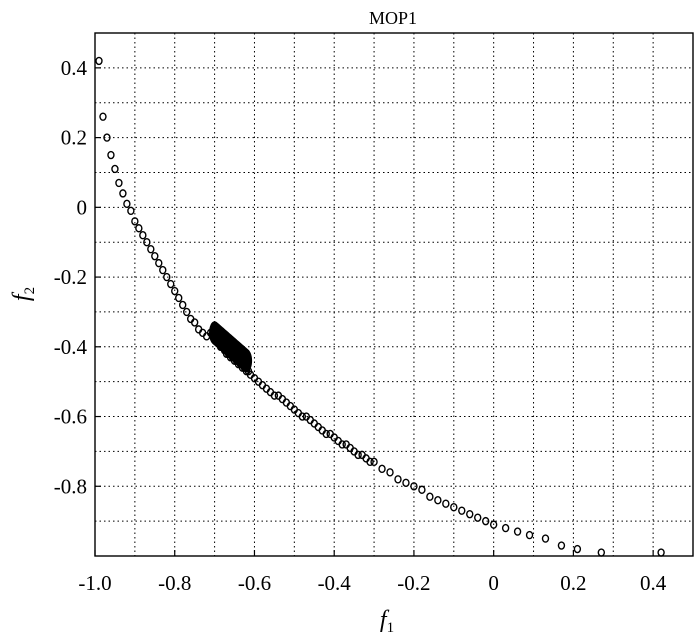 This screenshot has width=700, height=633. I want to click on y-tick-labels: 0.4 0.2 0 -0.2 -0.4 -0.6 -0.8, so click(71, 277).